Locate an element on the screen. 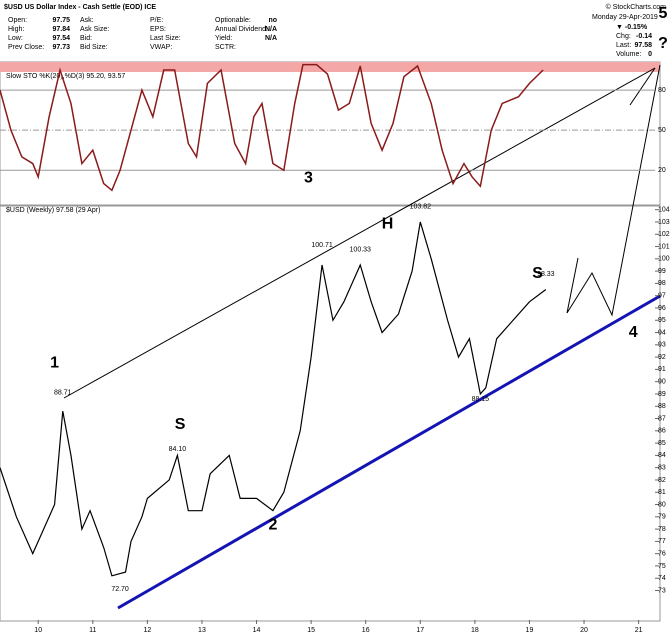 This screenshot has width=671, height=637. y-tick-label: 97 is located at coordinates (662, 296).